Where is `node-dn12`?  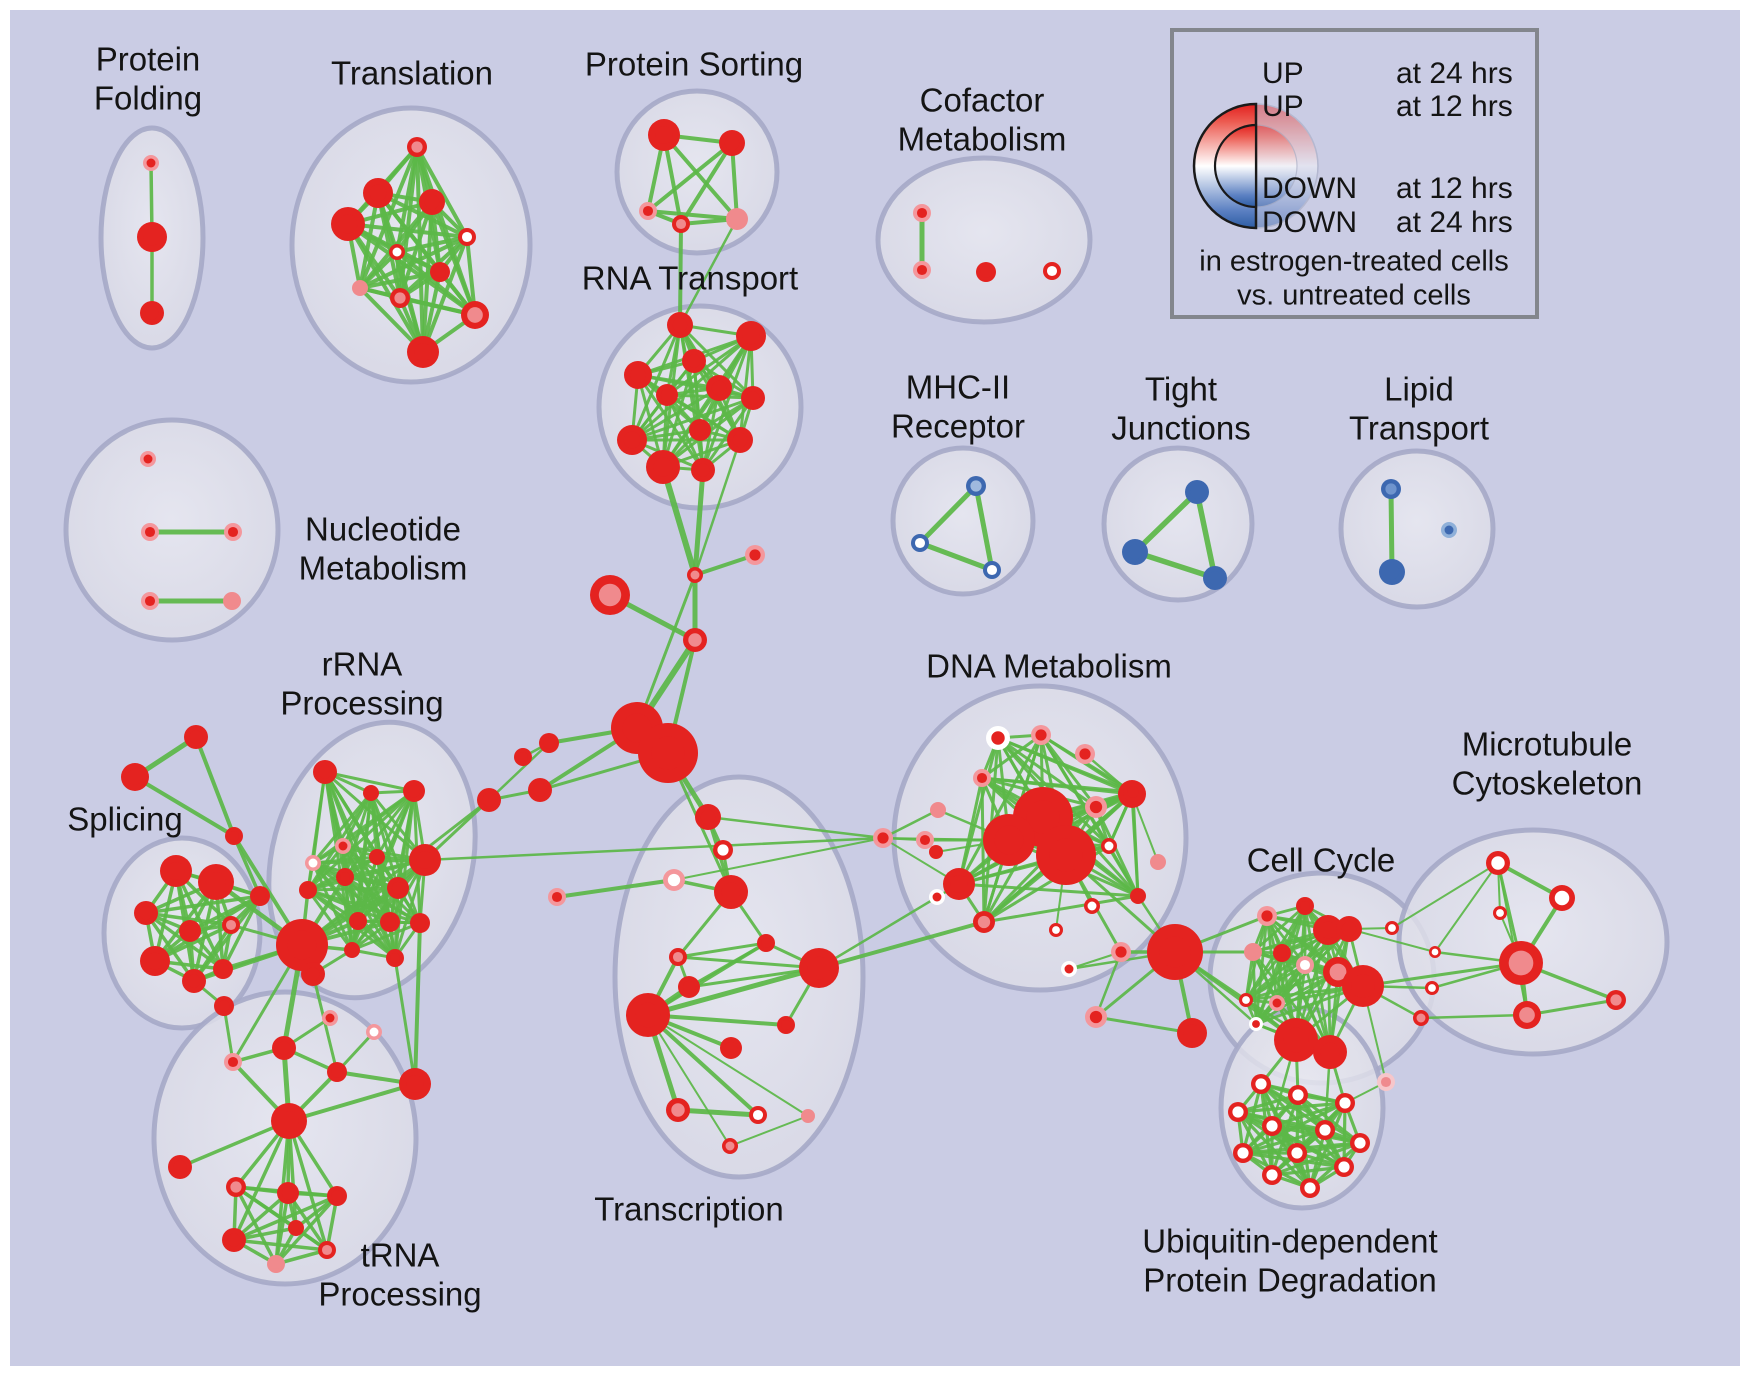 node-dn12 is located at coordinates (936, 852).